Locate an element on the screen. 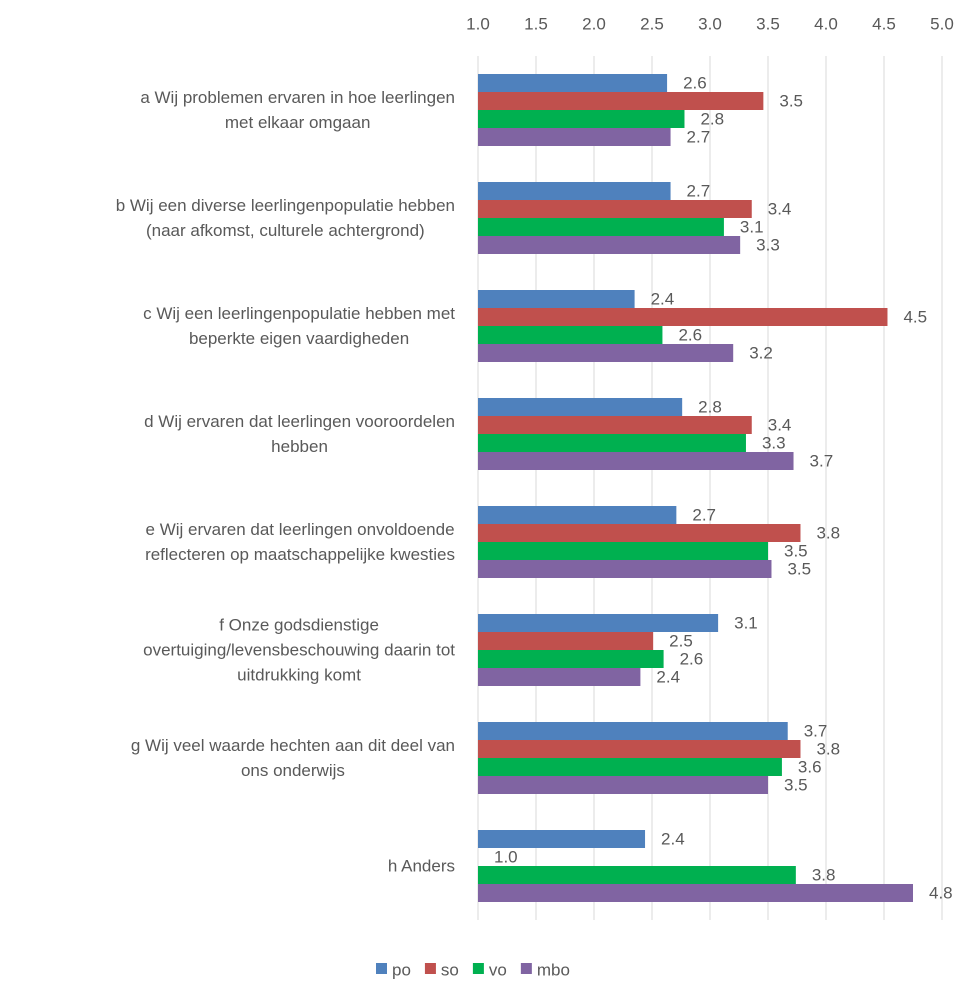 The image size is (961, 982). x-tick-label: 1.5 is located at coordinates (536, 23).